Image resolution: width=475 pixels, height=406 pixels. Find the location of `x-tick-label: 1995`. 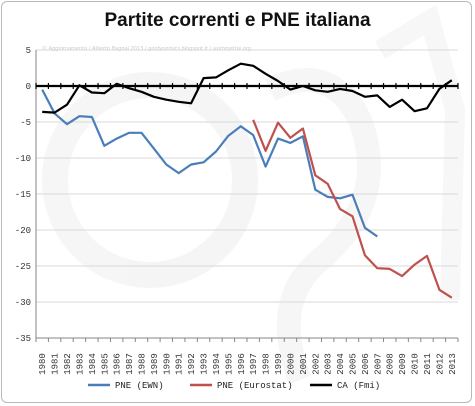

x-tick-label: 1995 is located at coordinates (229, 364).